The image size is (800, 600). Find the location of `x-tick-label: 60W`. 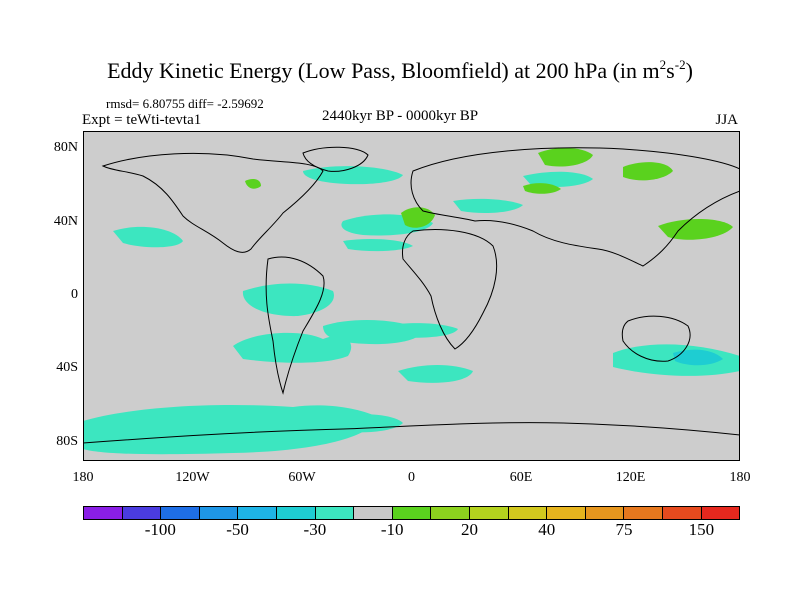

x-tick-label: 60W is located at coordinates (302, 477).